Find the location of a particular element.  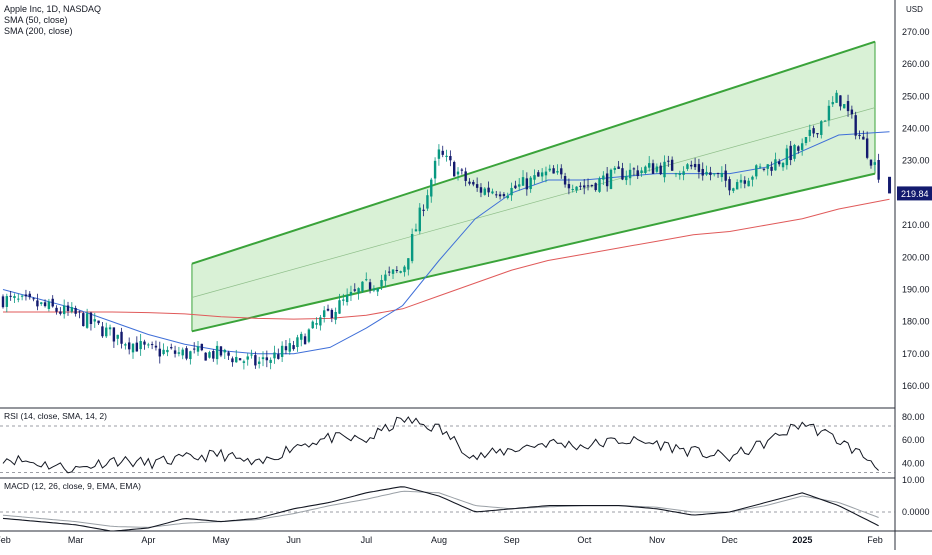

time-tick-label: May is located at coordinates (221, 540).